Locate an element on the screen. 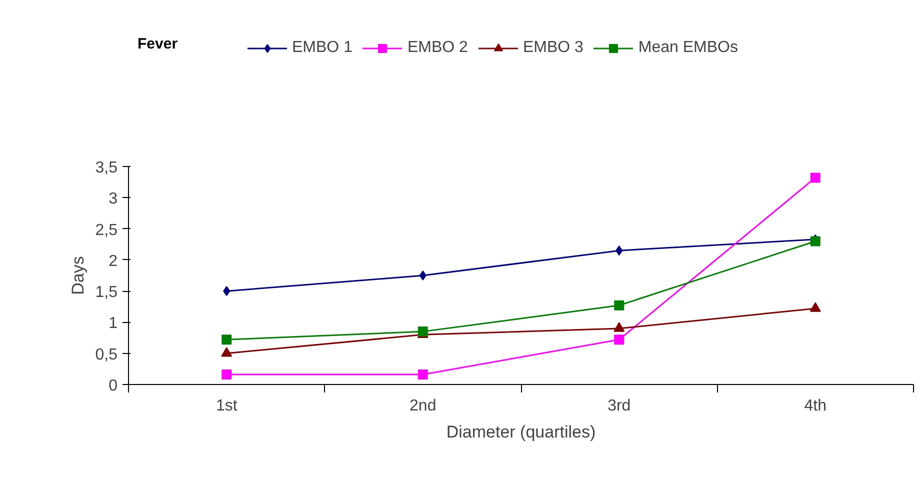  legend-label: Mean EMBOs is located at coordinates (688, 48).